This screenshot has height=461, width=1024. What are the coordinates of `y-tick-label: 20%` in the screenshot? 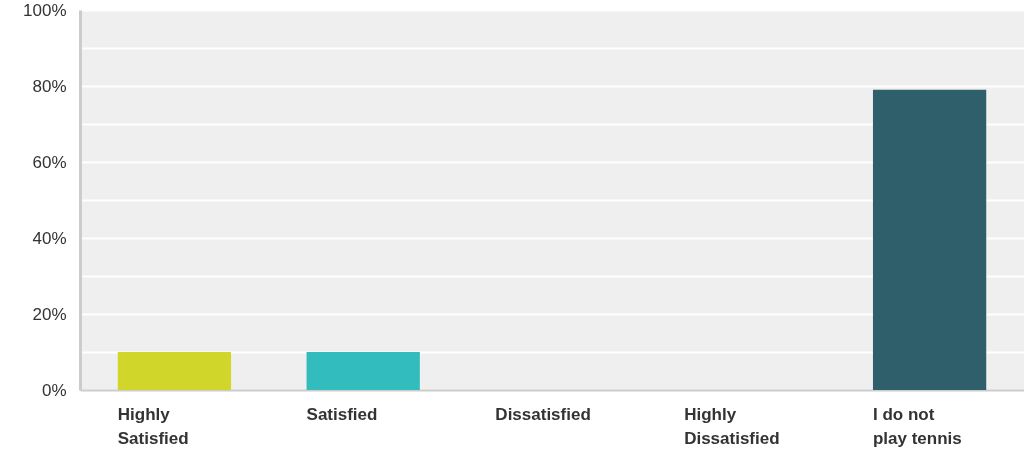 It's located at (49, 314).